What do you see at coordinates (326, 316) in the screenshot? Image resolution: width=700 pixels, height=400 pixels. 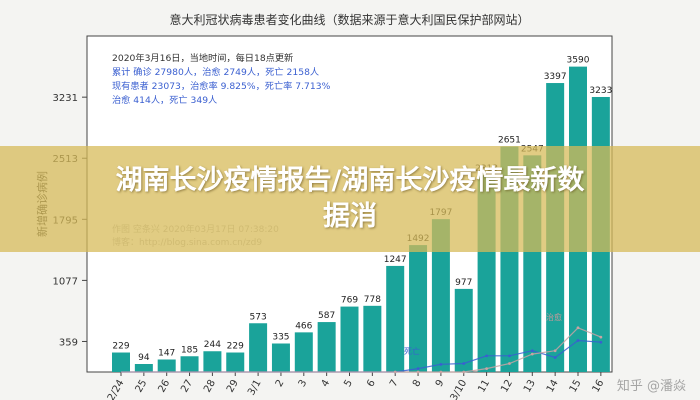 I see `bar-value-label: 587` at bounding box center [326, 316].